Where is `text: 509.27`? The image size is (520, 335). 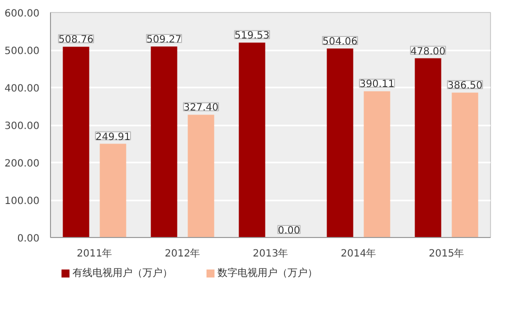 text: 509.27 is located at coordinates (164, 40).